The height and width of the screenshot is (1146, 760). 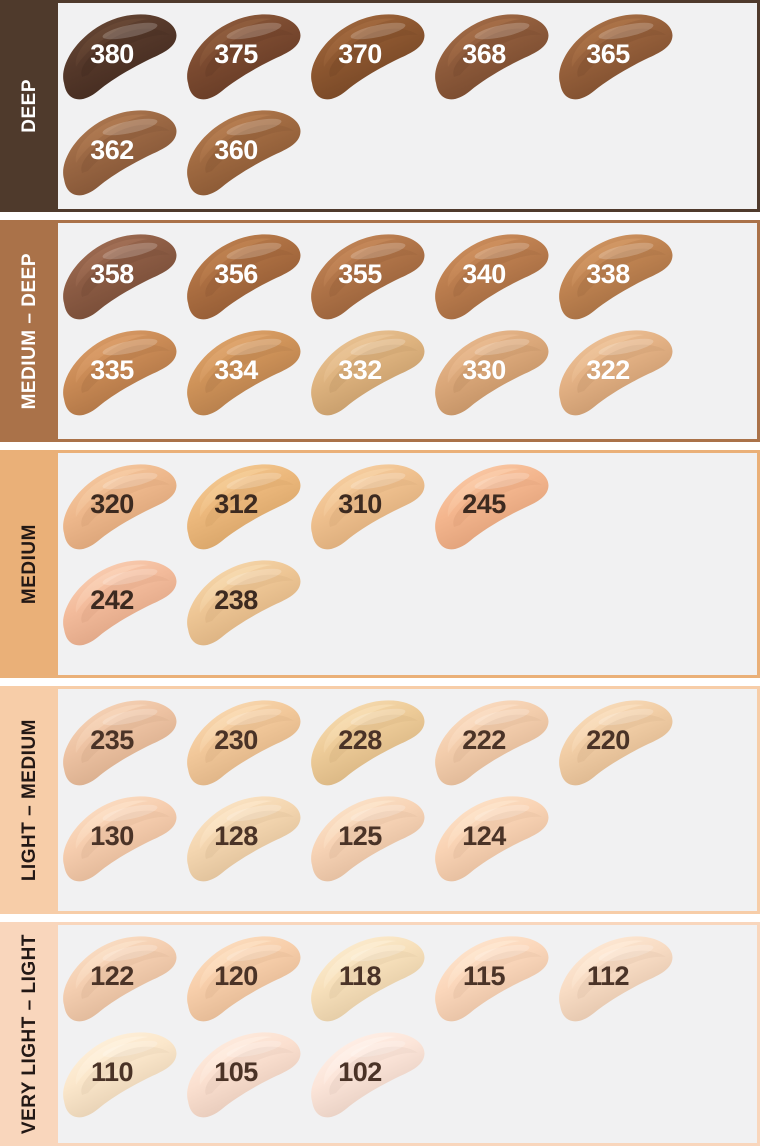 I want to click on shade-swatch: 222, so click(x=492, y=743).